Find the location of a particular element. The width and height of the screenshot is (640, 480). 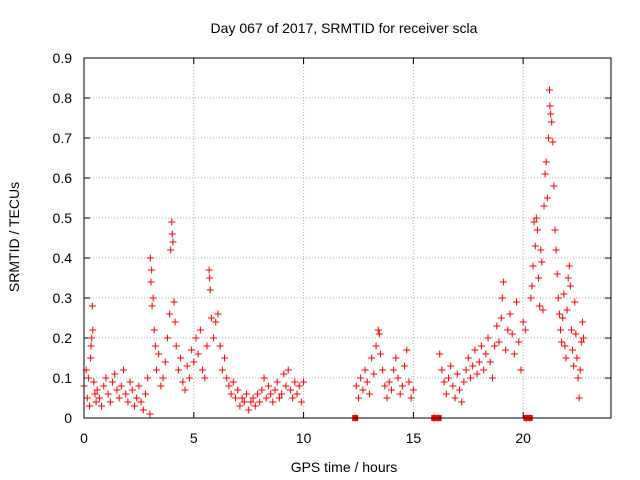

y-tick-label: 0.8 is located at coordinates (63, 98).